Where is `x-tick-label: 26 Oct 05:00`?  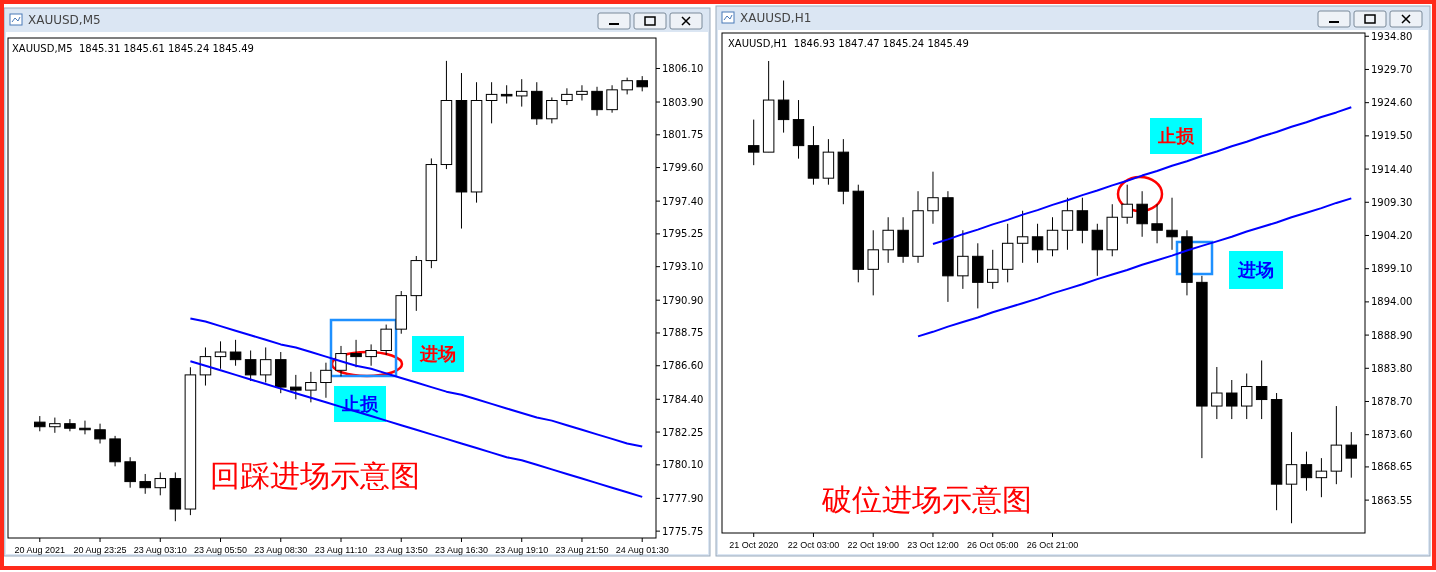
x-tick-label: 26 Oct 05:00 is located at coordinates (992, 545).